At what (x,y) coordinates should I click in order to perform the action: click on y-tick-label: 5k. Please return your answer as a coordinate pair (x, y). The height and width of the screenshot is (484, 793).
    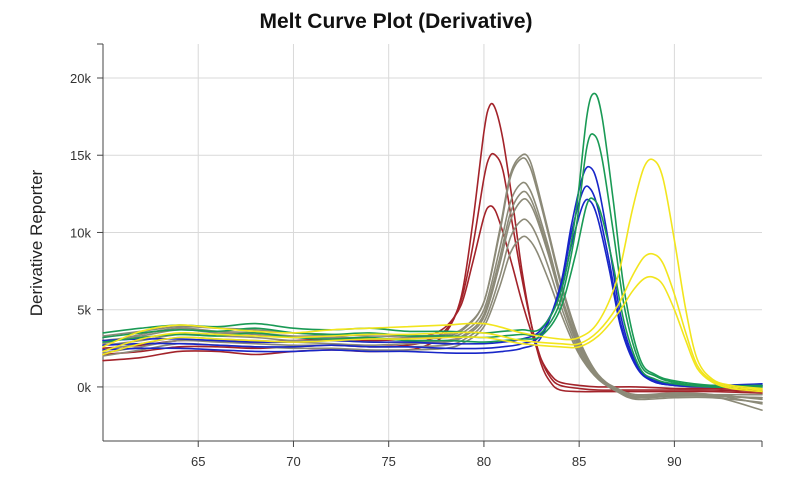
    Looking at the image, I should click on (84, 310).